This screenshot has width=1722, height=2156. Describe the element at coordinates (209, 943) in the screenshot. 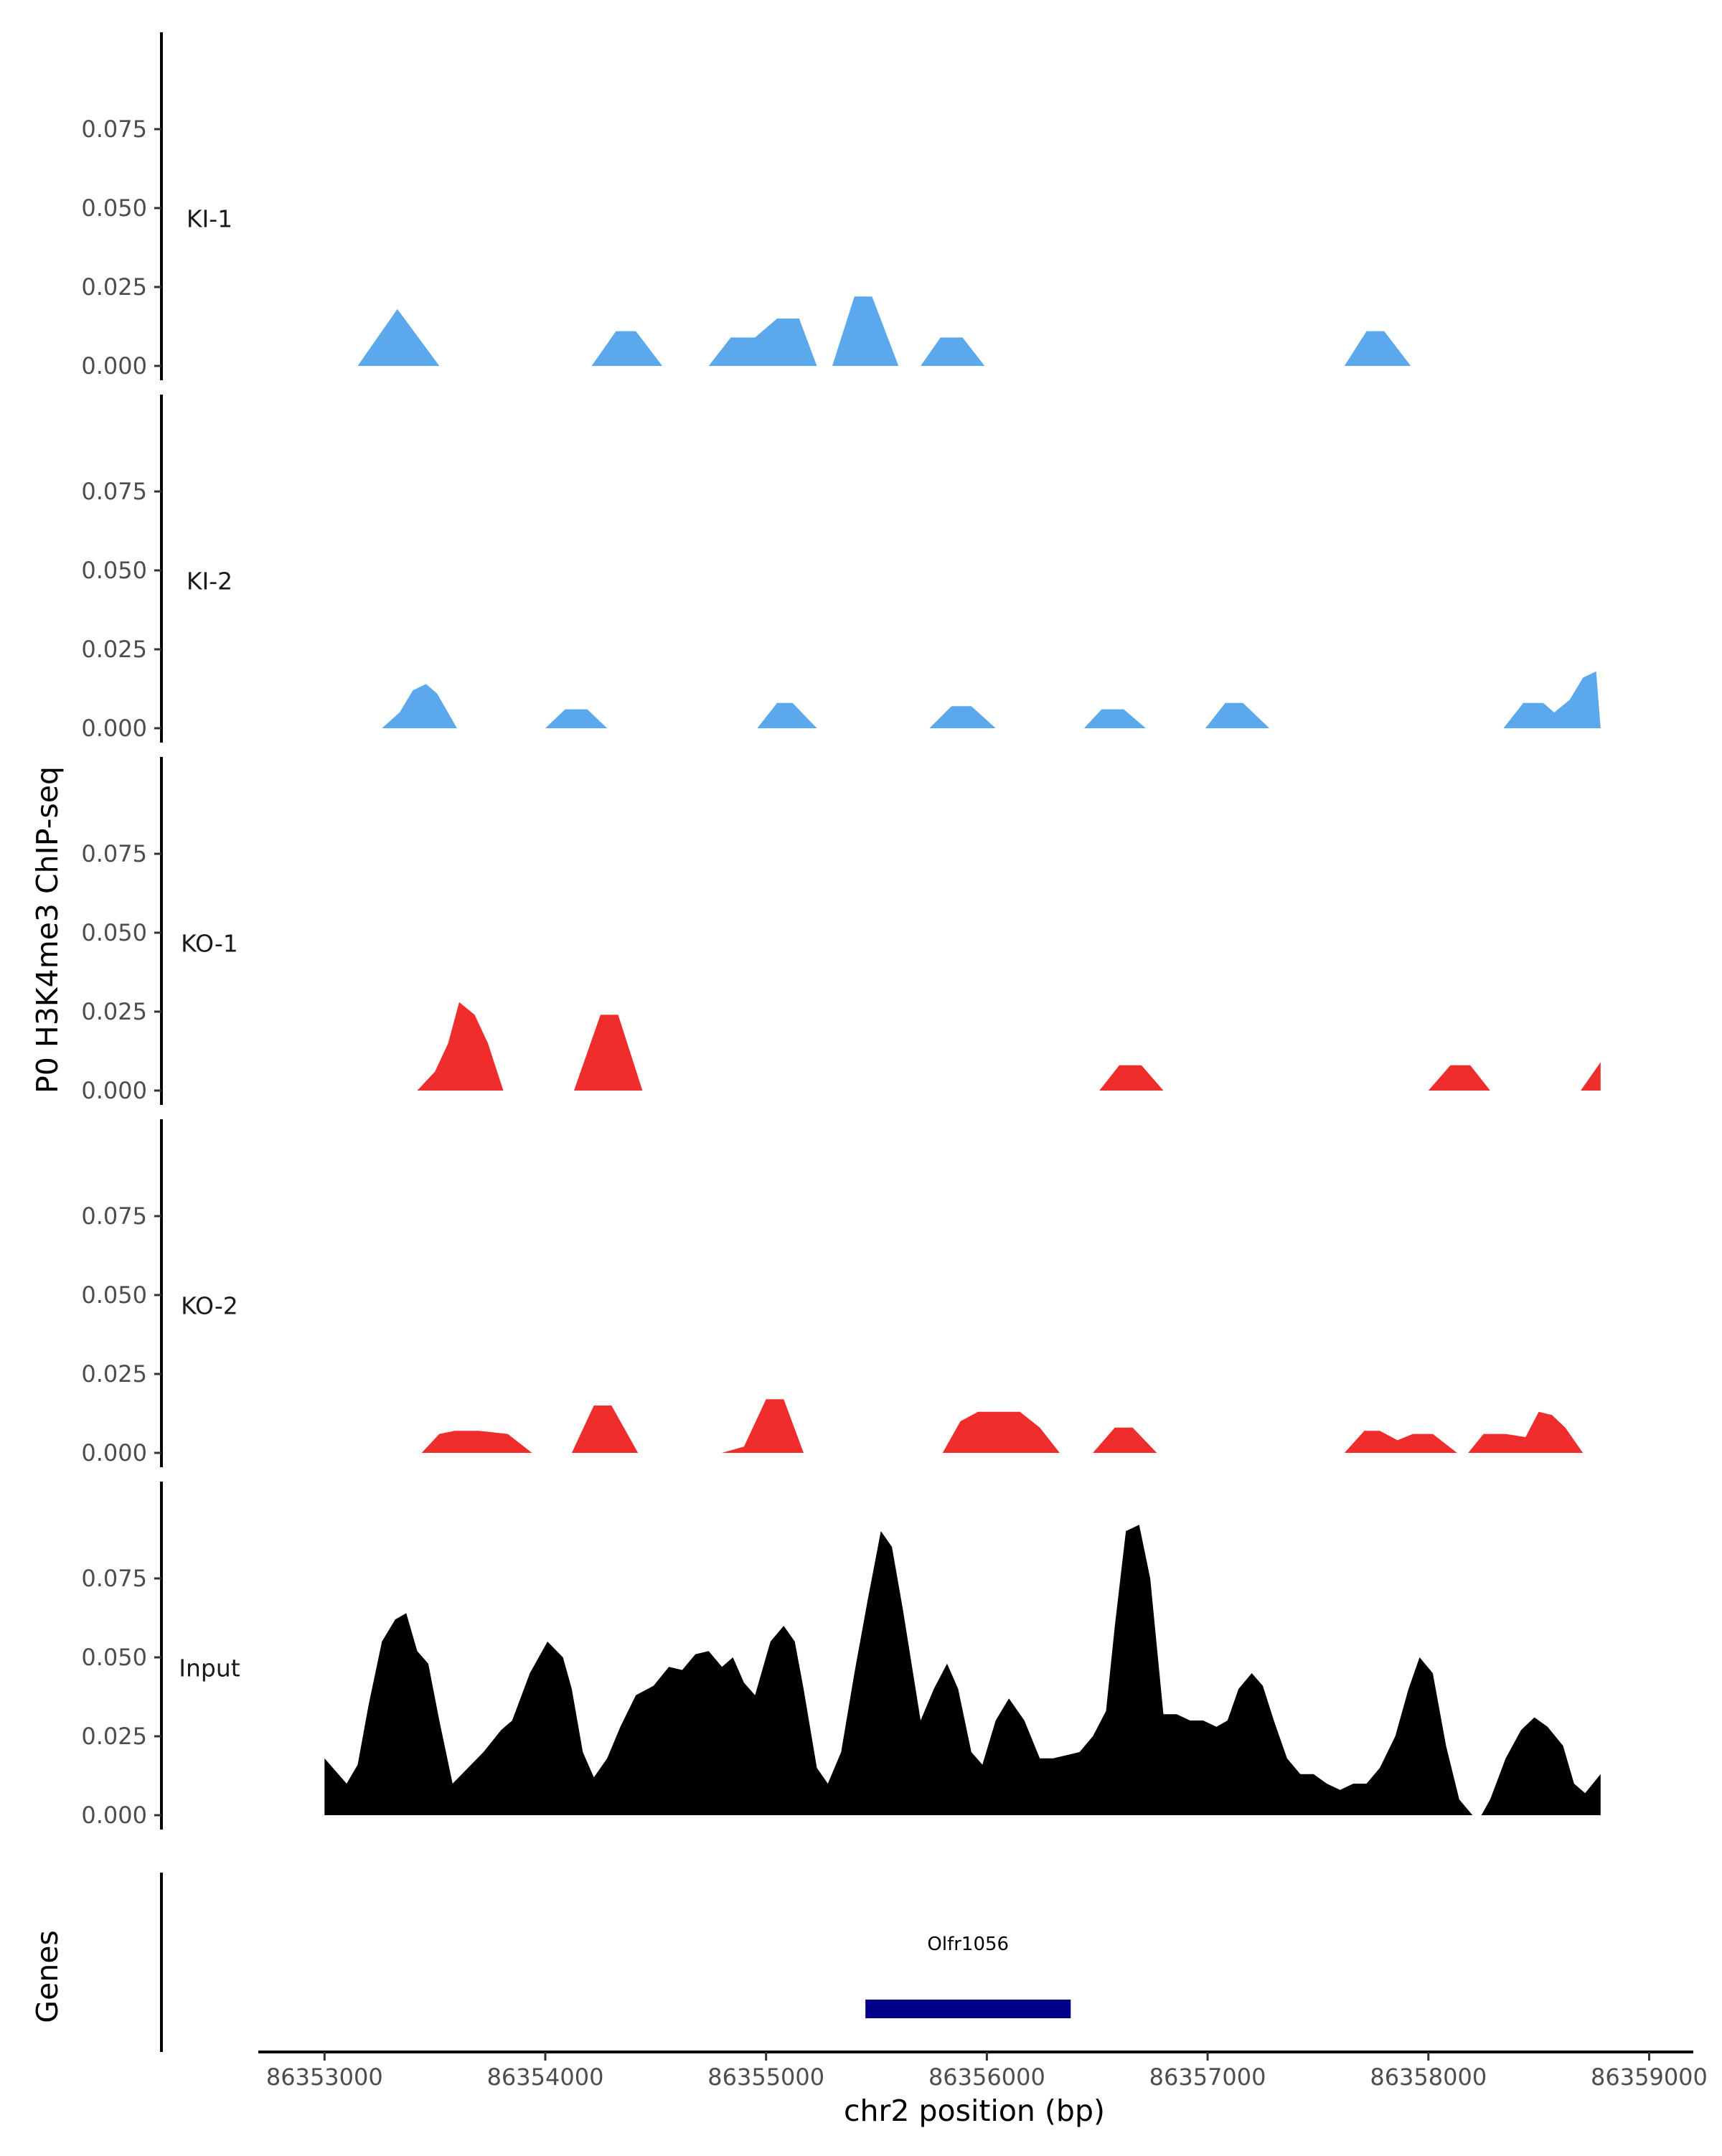

I see `track-label: KO-1` at that location.